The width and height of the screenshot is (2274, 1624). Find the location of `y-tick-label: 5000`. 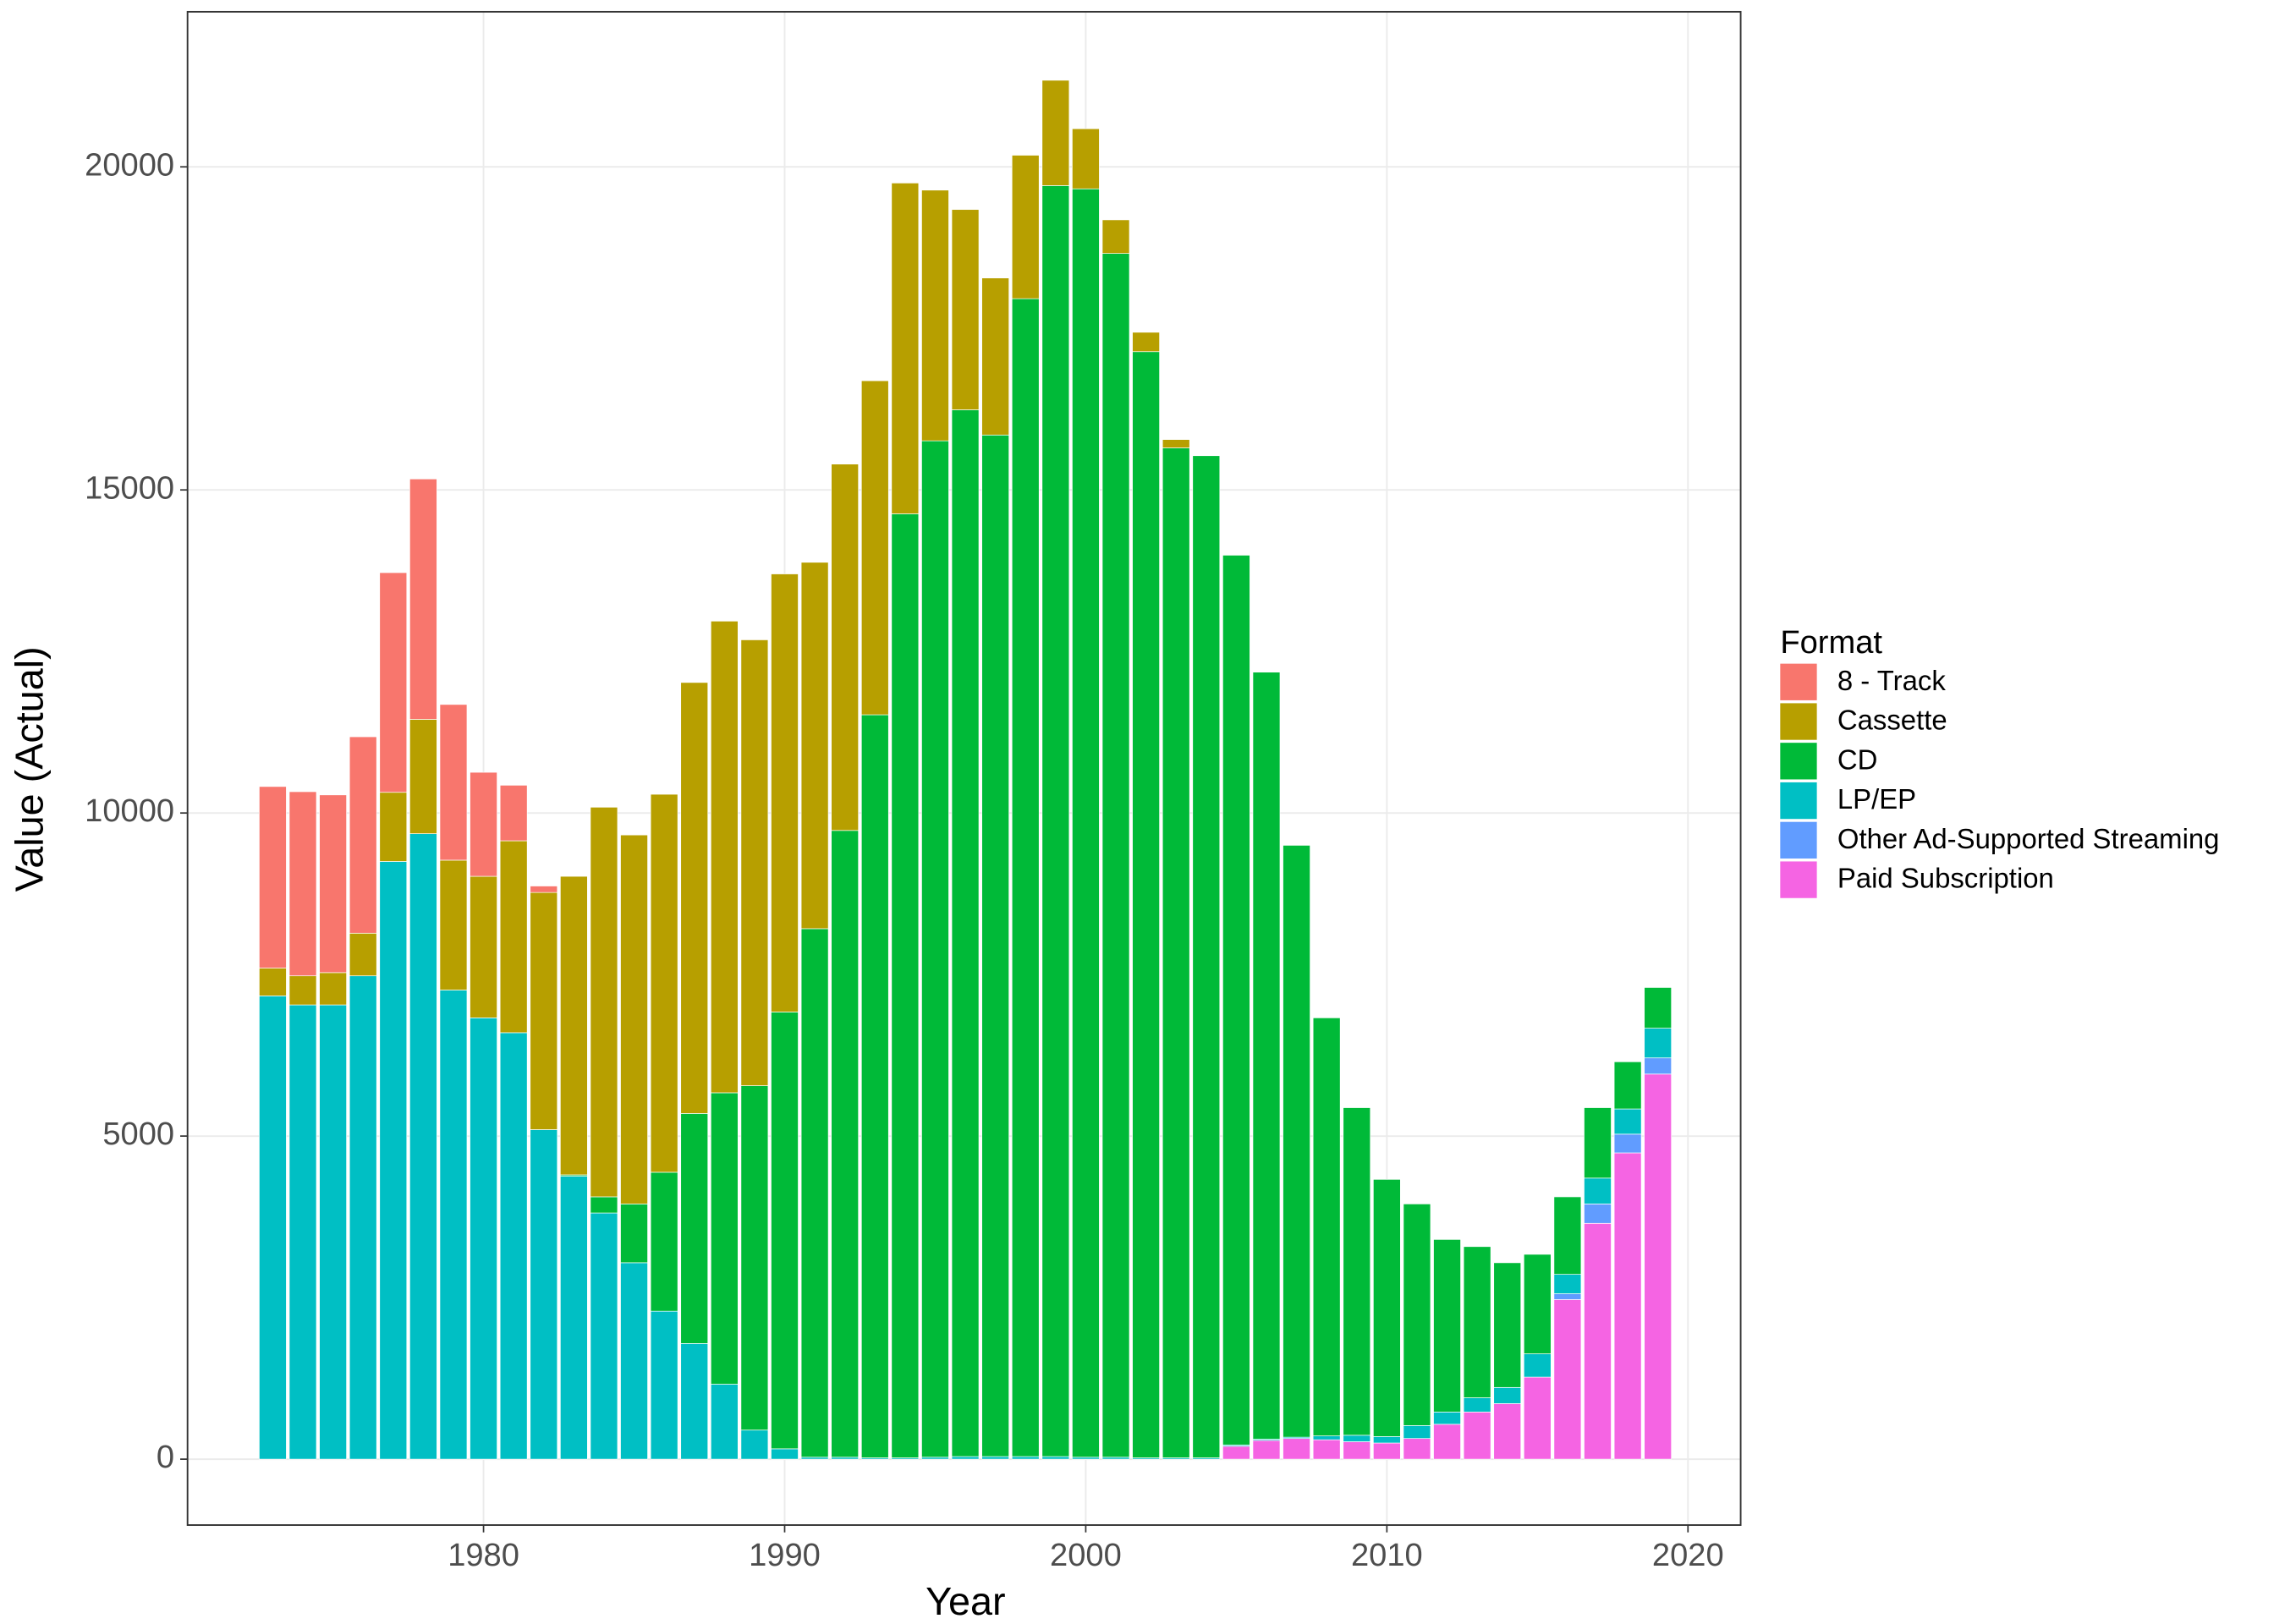

y-tick-label: 5000 is located at coordinates (138, 1134).